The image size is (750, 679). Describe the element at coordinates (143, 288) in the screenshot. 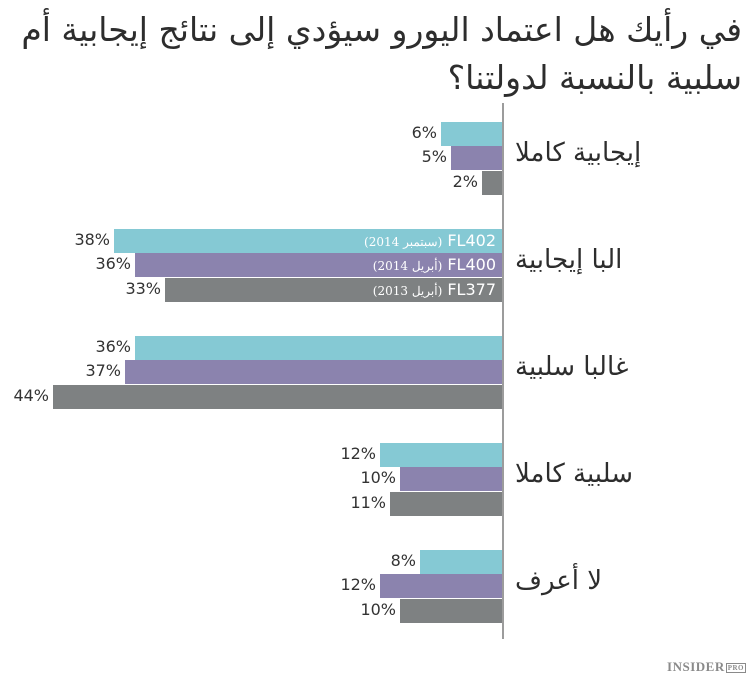

I see `value-label: 33%` at that location.